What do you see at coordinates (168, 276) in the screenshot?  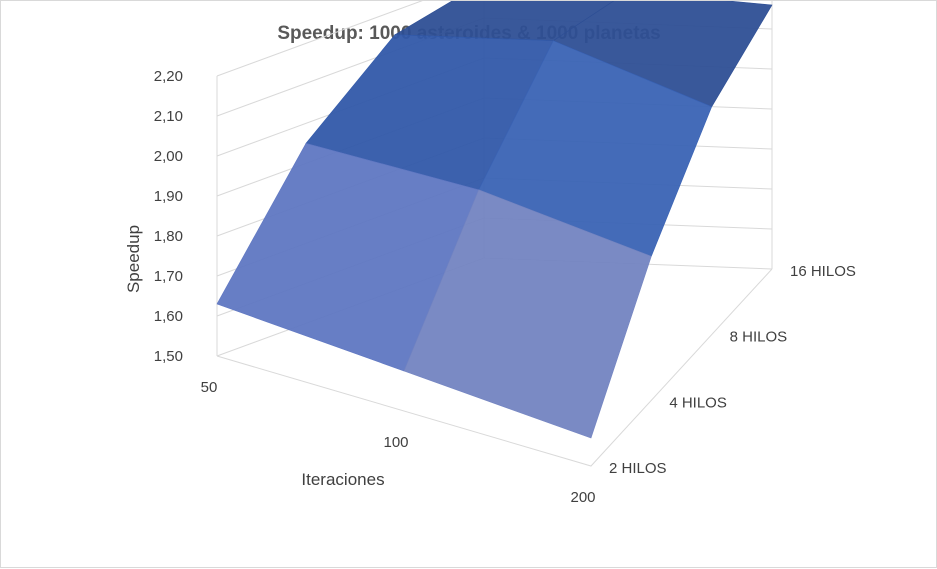 I see `z-tick-label: 1,70` at bounding box center [168, 276].